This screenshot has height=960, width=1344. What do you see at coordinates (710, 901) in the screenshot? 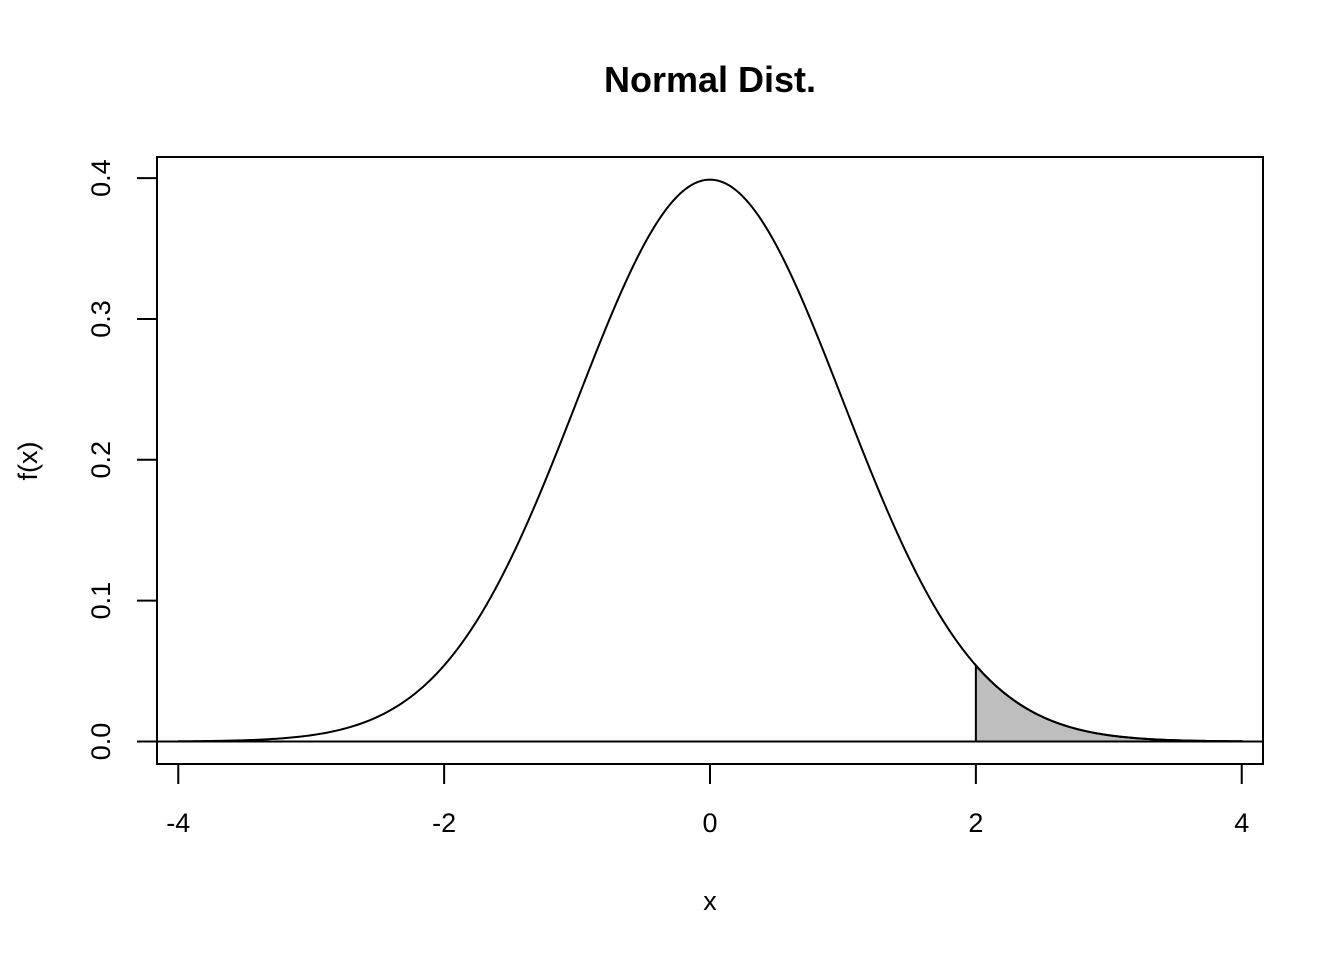
I see `x-axis-label: x` at bounding box center [710, 901].